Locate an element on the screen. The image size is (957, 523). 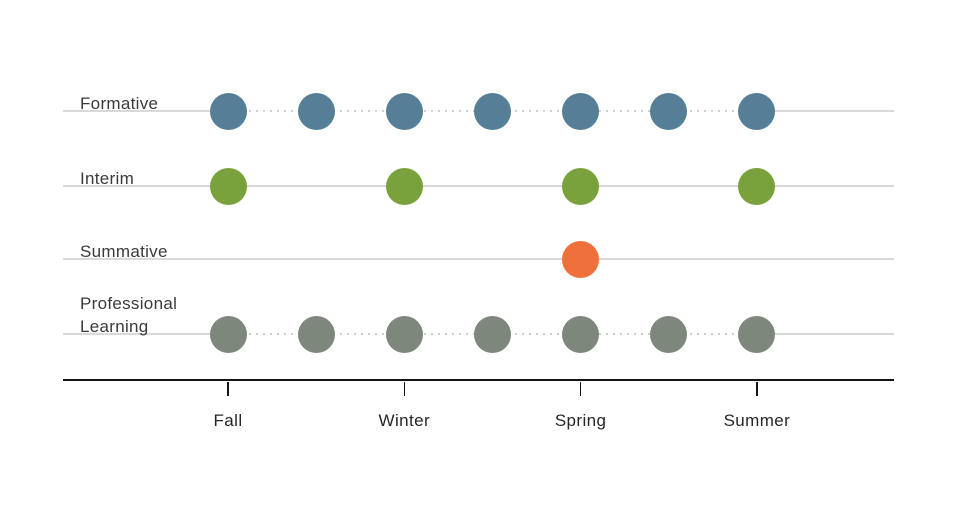
row-label-professional-learning: Professional Learning is located at coordinates (128, 315).